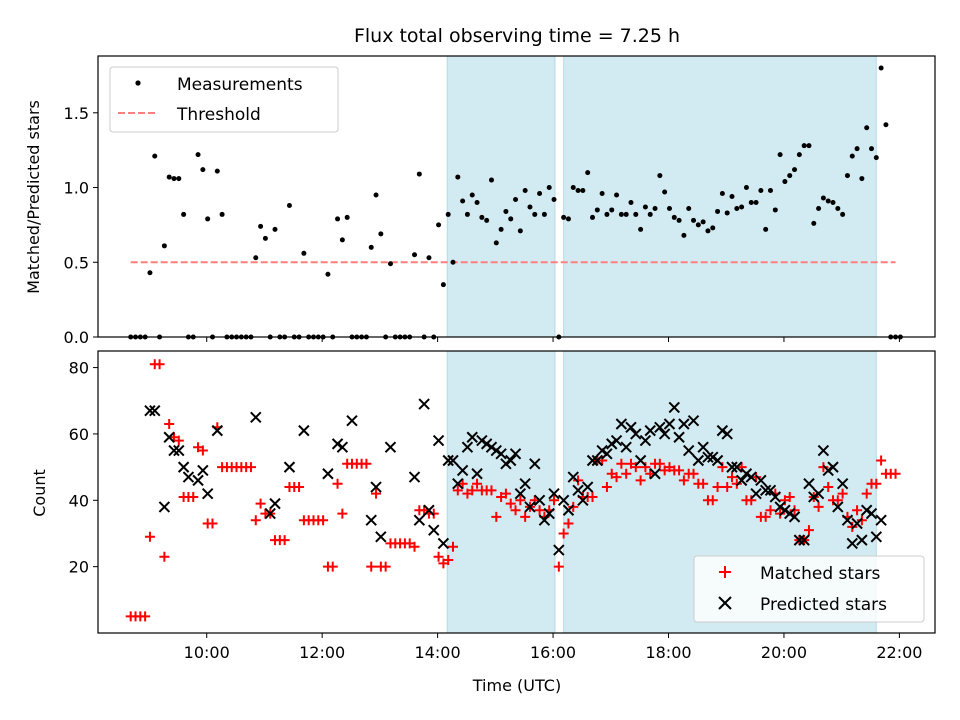 This screenshot has width=960, height=720. What do you see at coordinates (725, 572) in the screenshot?
I see `legend-matched-marker` at bounding box center [725, 572].